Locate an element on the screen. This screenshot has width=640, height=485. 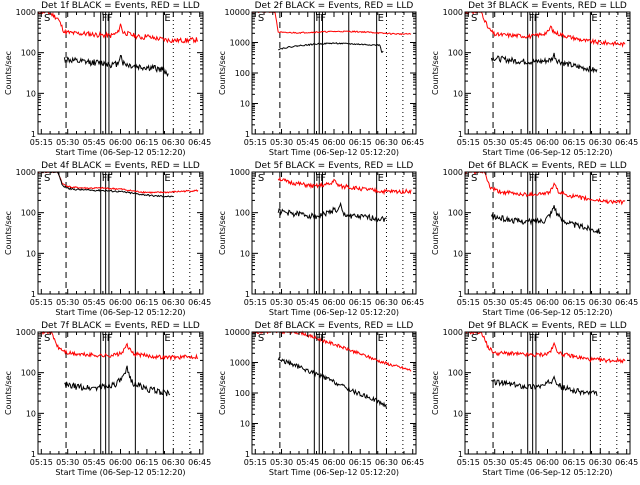
chart-title: Det 4f BLACK = Events, RED = LLD is located at coordinates (120, 166).